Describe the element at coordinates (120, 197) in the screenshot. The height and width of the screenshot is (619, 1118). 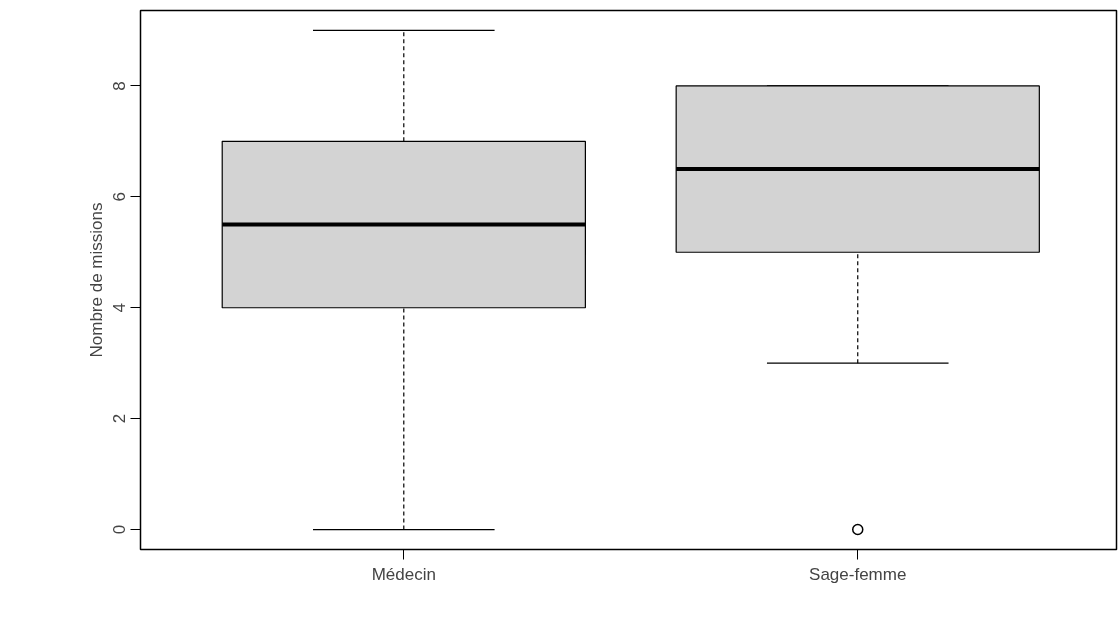
I see `y-tick-label: 6` at that location.